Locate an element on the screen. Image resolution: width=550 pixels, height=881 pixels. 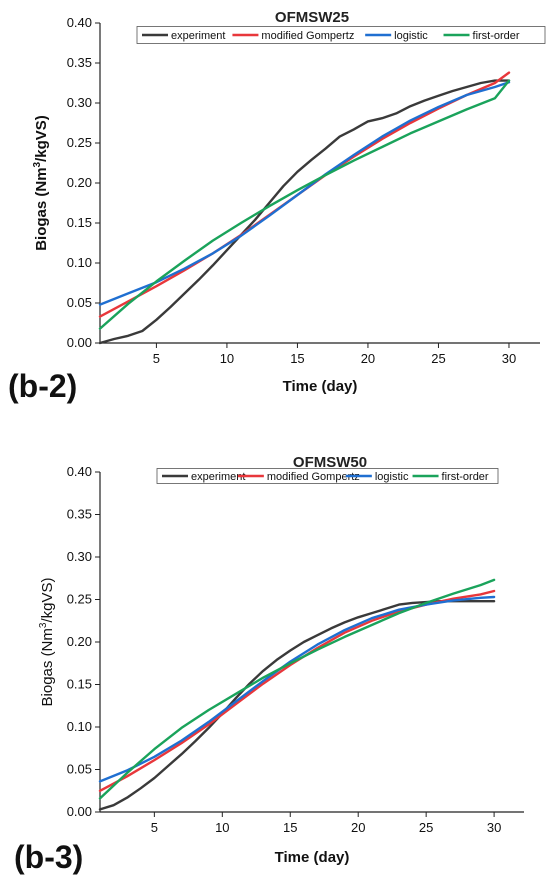
panel-label: (b-2) is located at coordinates (42, 386).